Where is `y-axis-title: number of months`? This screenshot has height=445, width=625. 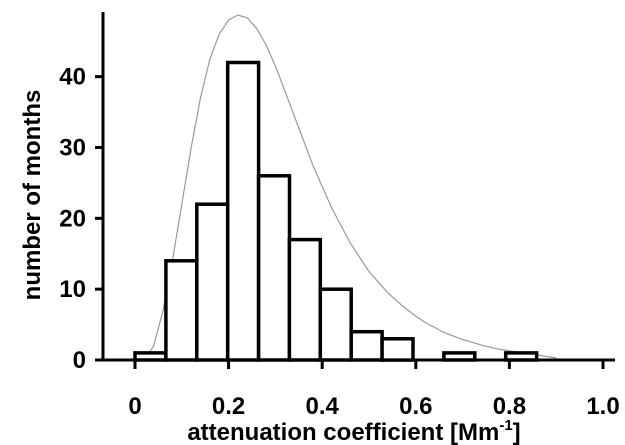 y-axis-title: number of months is located at coordinates (32, 195).